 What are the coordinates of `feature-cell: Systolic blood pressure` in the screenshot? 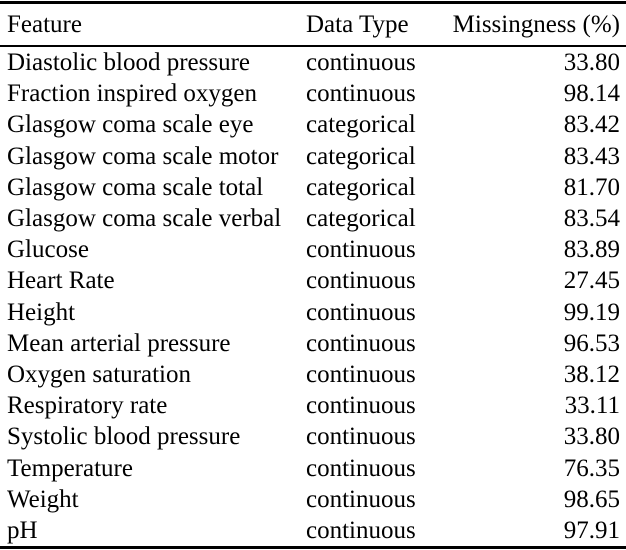 It's located at (124, 437).